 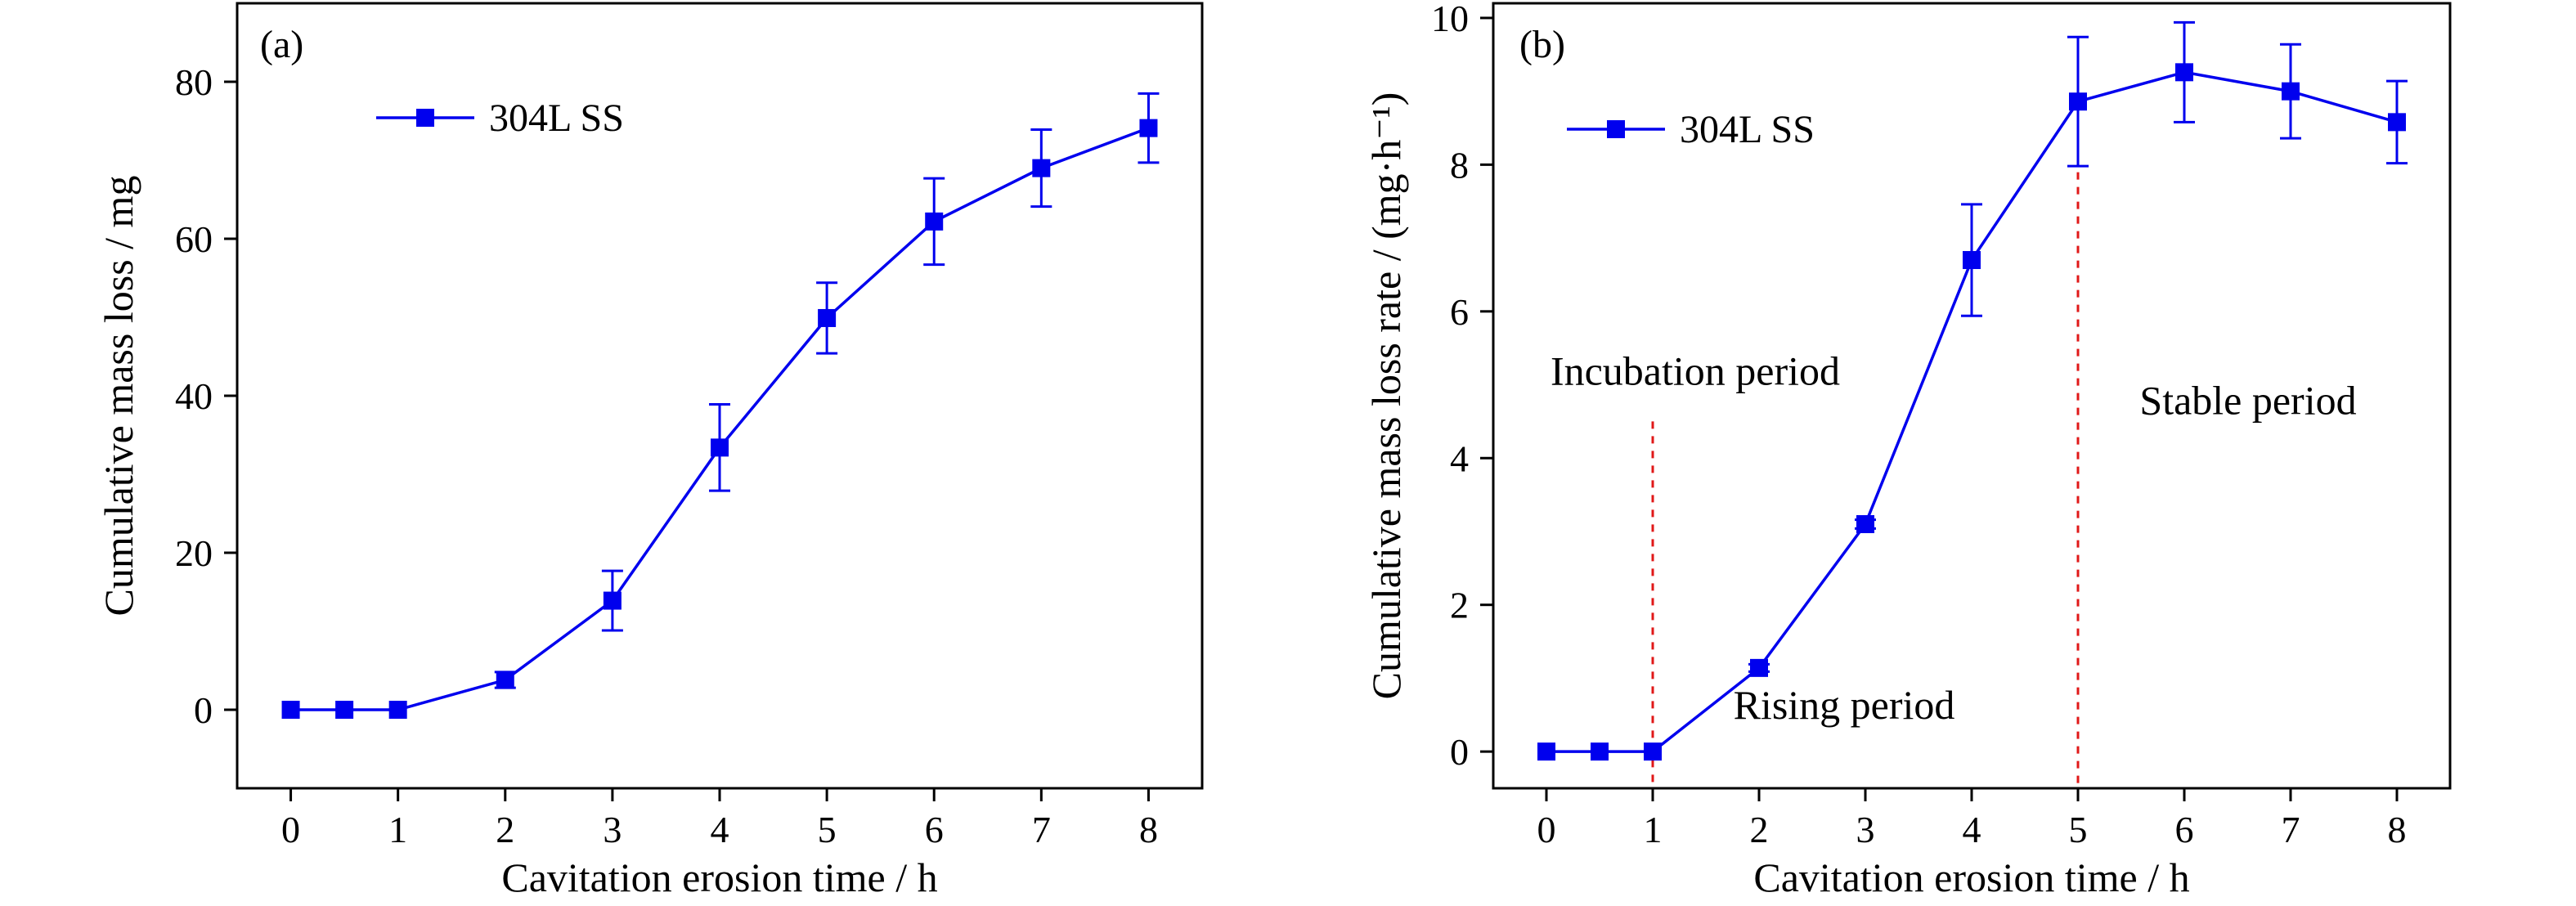 I want to click on chart-b-x-tick-label: 1, so click(x=1654, y=829).